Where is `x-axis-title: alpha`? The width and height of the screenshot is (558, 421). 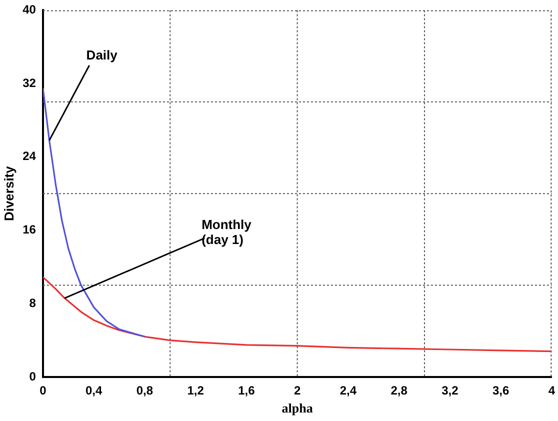
x-axis-title: alpha is located at coordinates (298, 408).